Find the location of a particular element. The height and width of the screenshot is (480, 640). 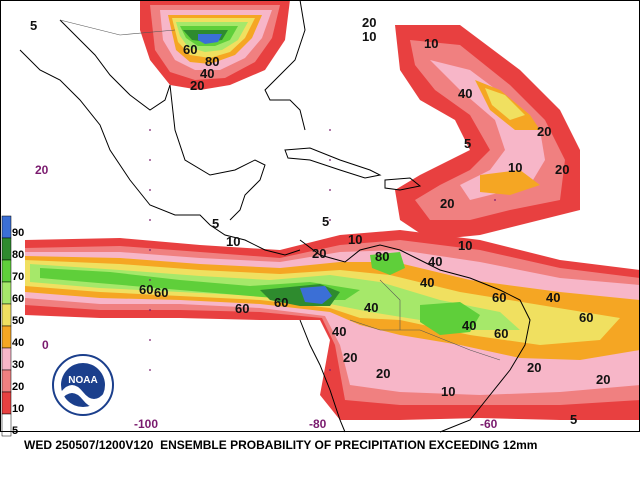

cl-60-h: 60 is located at coordinates (501, 333).